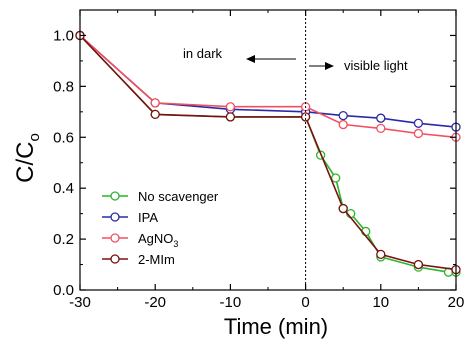 This screenshot has width=466, height=340. I want to click on x-tick-label: -20, so click(155, 302).